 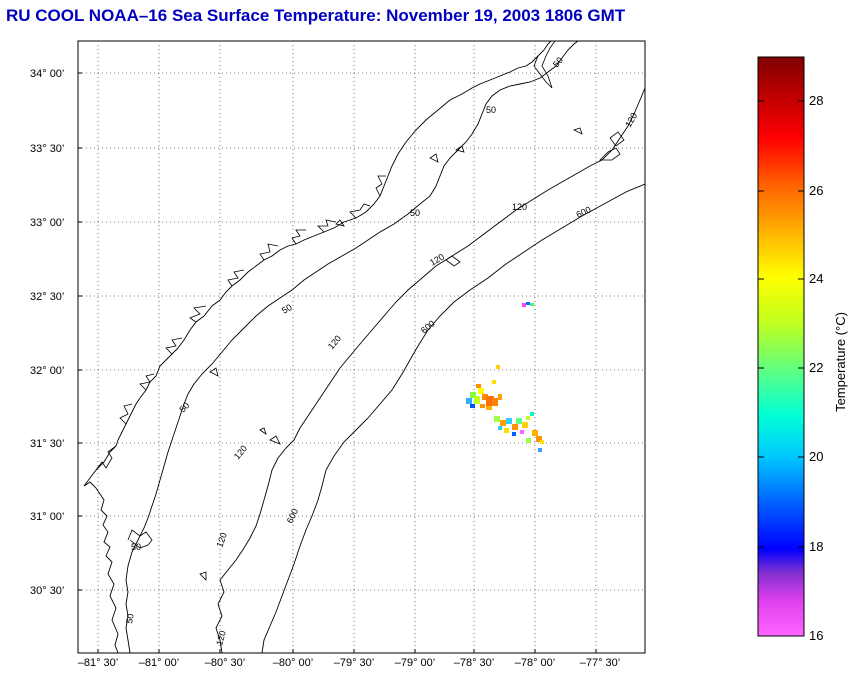 I want to click on colorbar-tick-label: 26, so click(x=816, y=190).